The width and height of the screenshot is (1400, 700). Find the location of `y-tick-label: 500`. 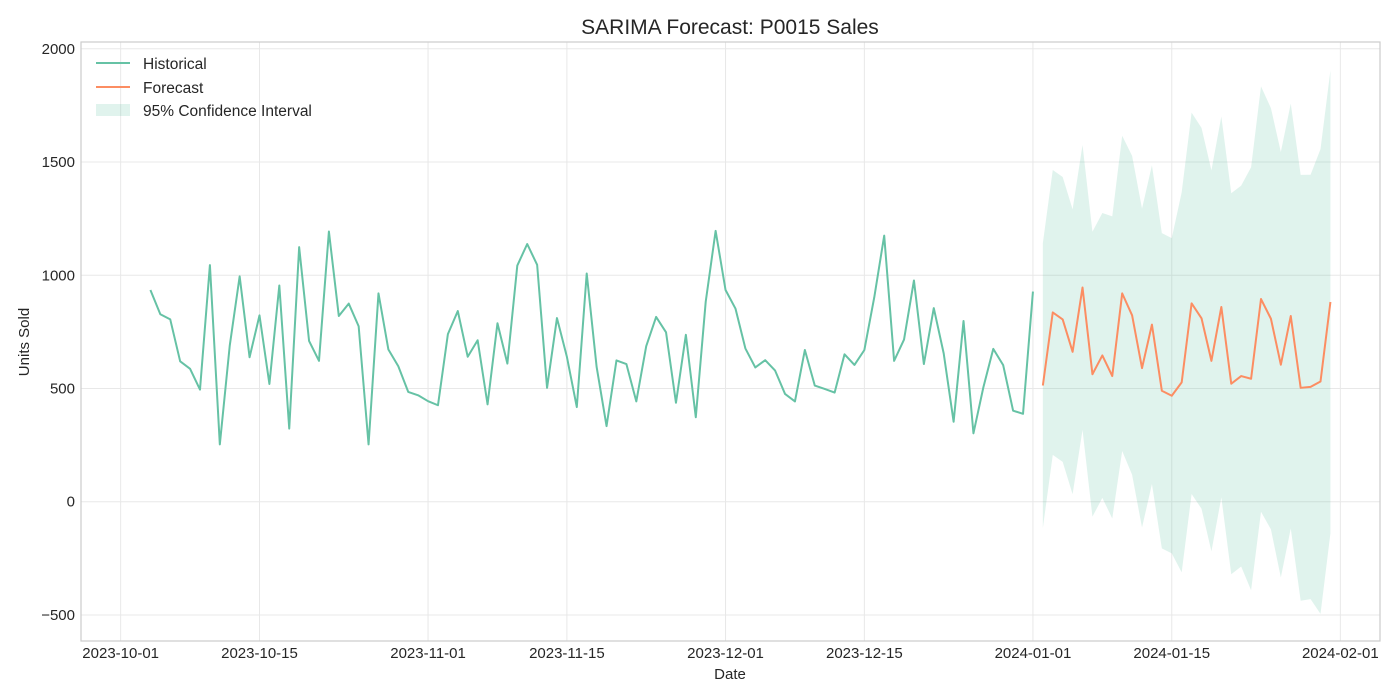

y-tick-label: 500 is located at coordinates (62, 388).